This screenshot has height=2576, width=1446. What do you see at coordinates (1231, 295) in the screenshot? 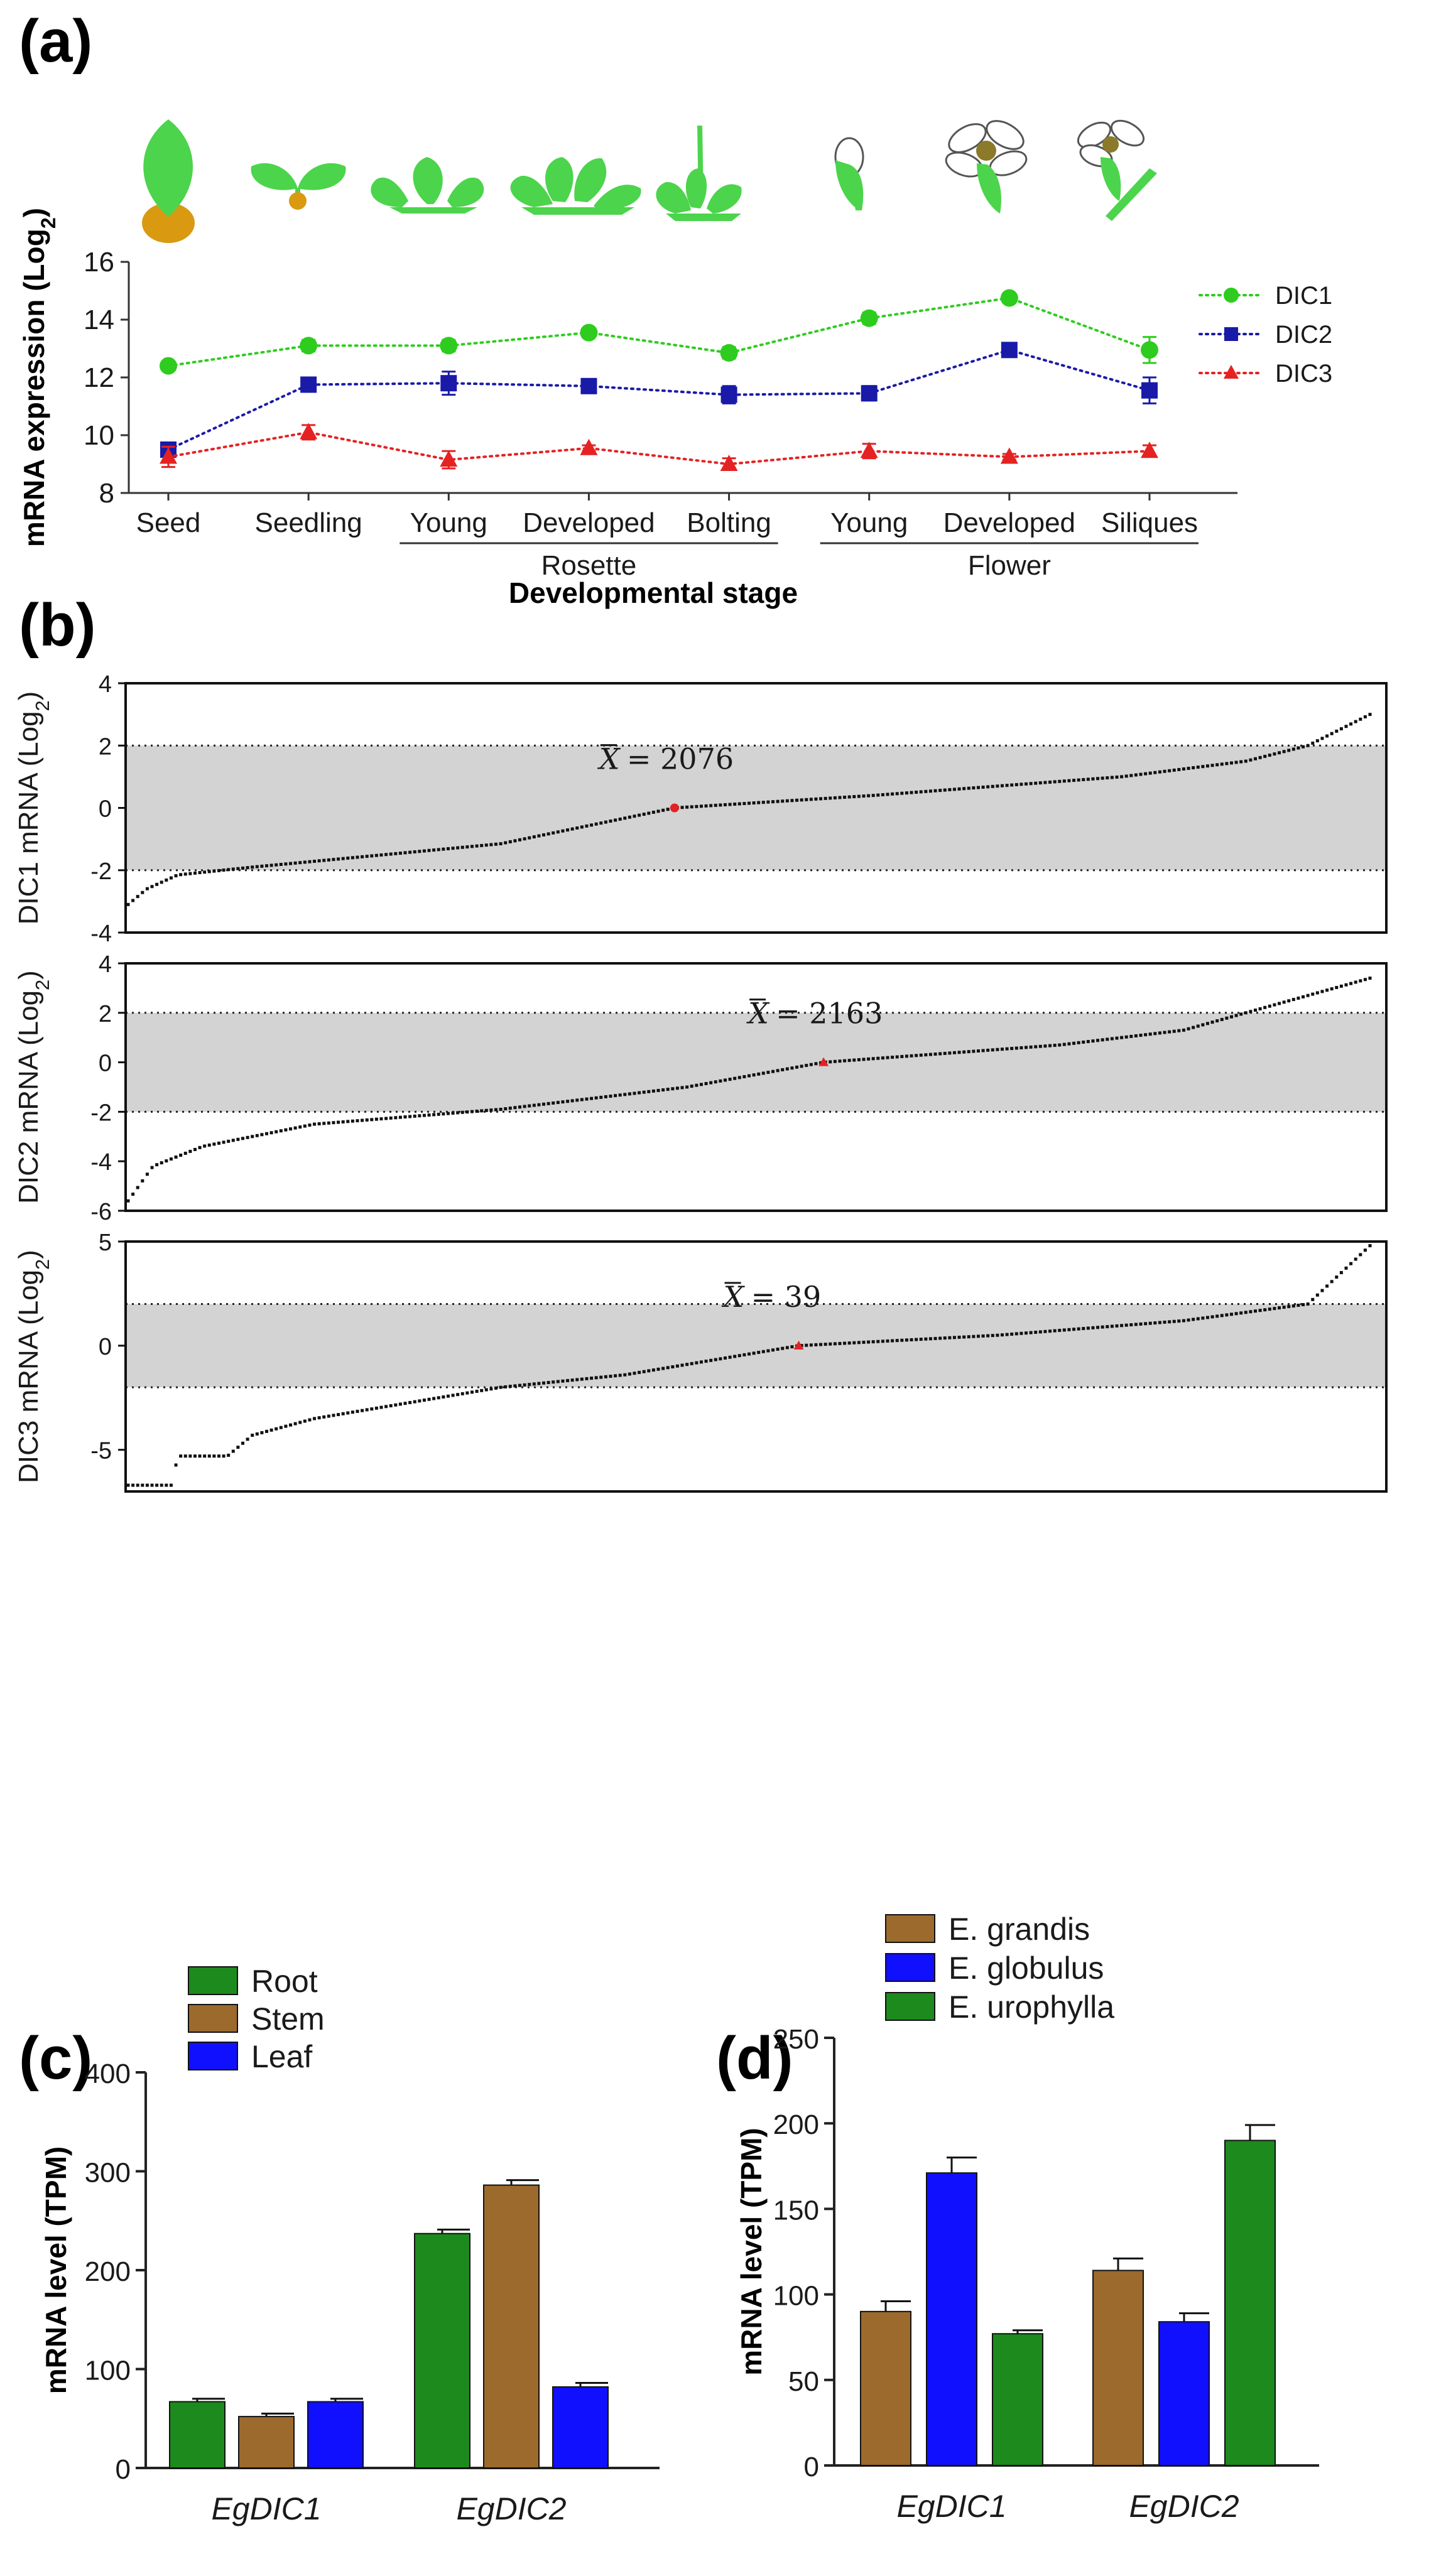
I see `legend-marker` at bounding box center [1231, 295].